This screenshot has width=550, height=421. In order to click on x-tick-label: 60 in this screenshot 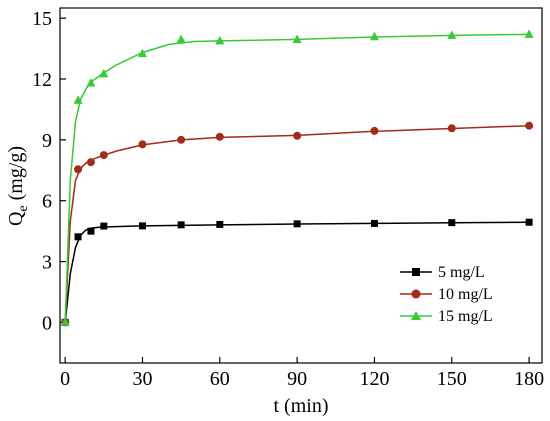, I will do `click(220, 379)`.